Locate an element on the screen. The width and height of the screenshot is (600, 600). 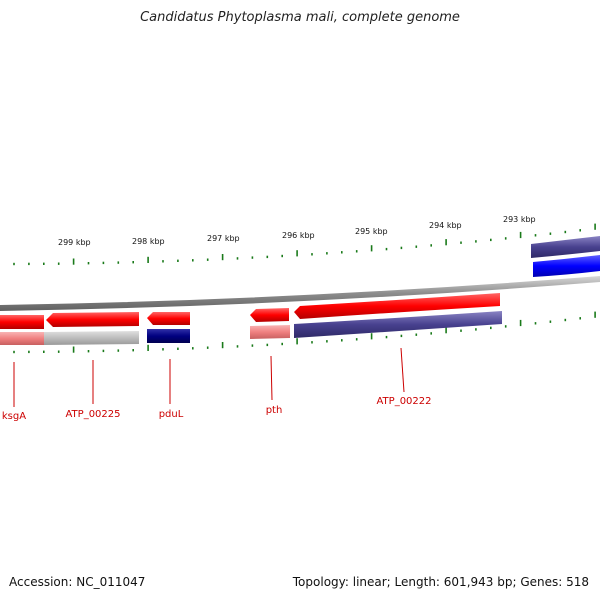
inner-ruler-ticks is located at coordinates (304, 332).